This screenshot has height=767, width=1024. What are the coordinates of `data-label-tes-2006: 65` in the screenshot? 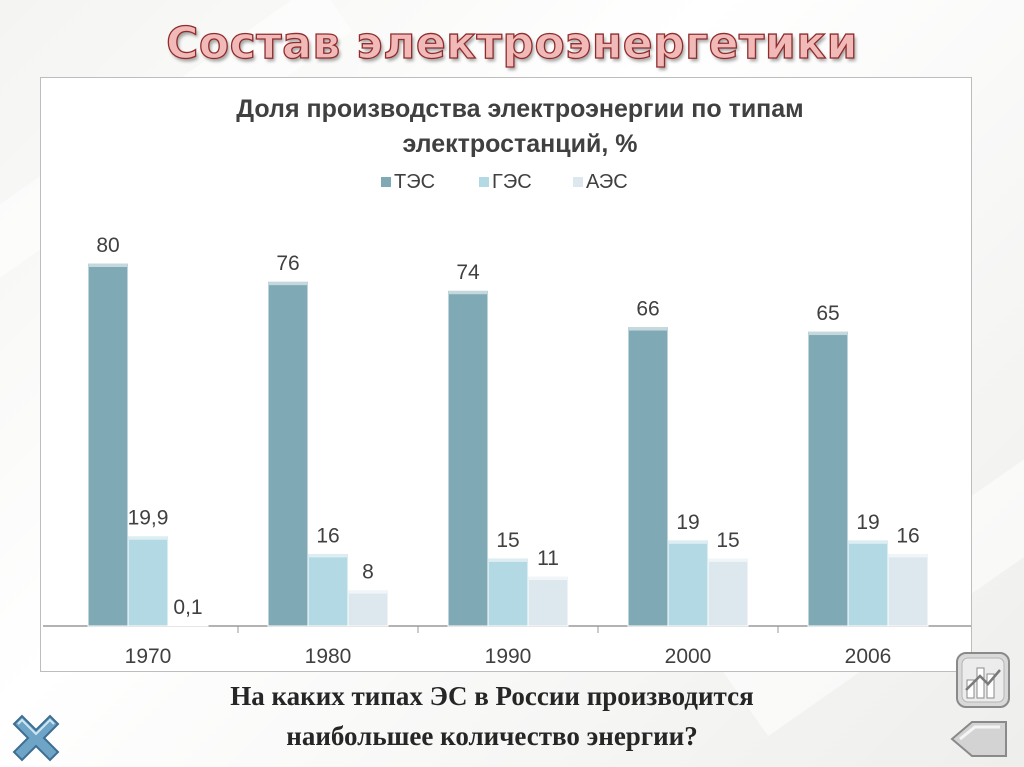 It's located at (827, 313).